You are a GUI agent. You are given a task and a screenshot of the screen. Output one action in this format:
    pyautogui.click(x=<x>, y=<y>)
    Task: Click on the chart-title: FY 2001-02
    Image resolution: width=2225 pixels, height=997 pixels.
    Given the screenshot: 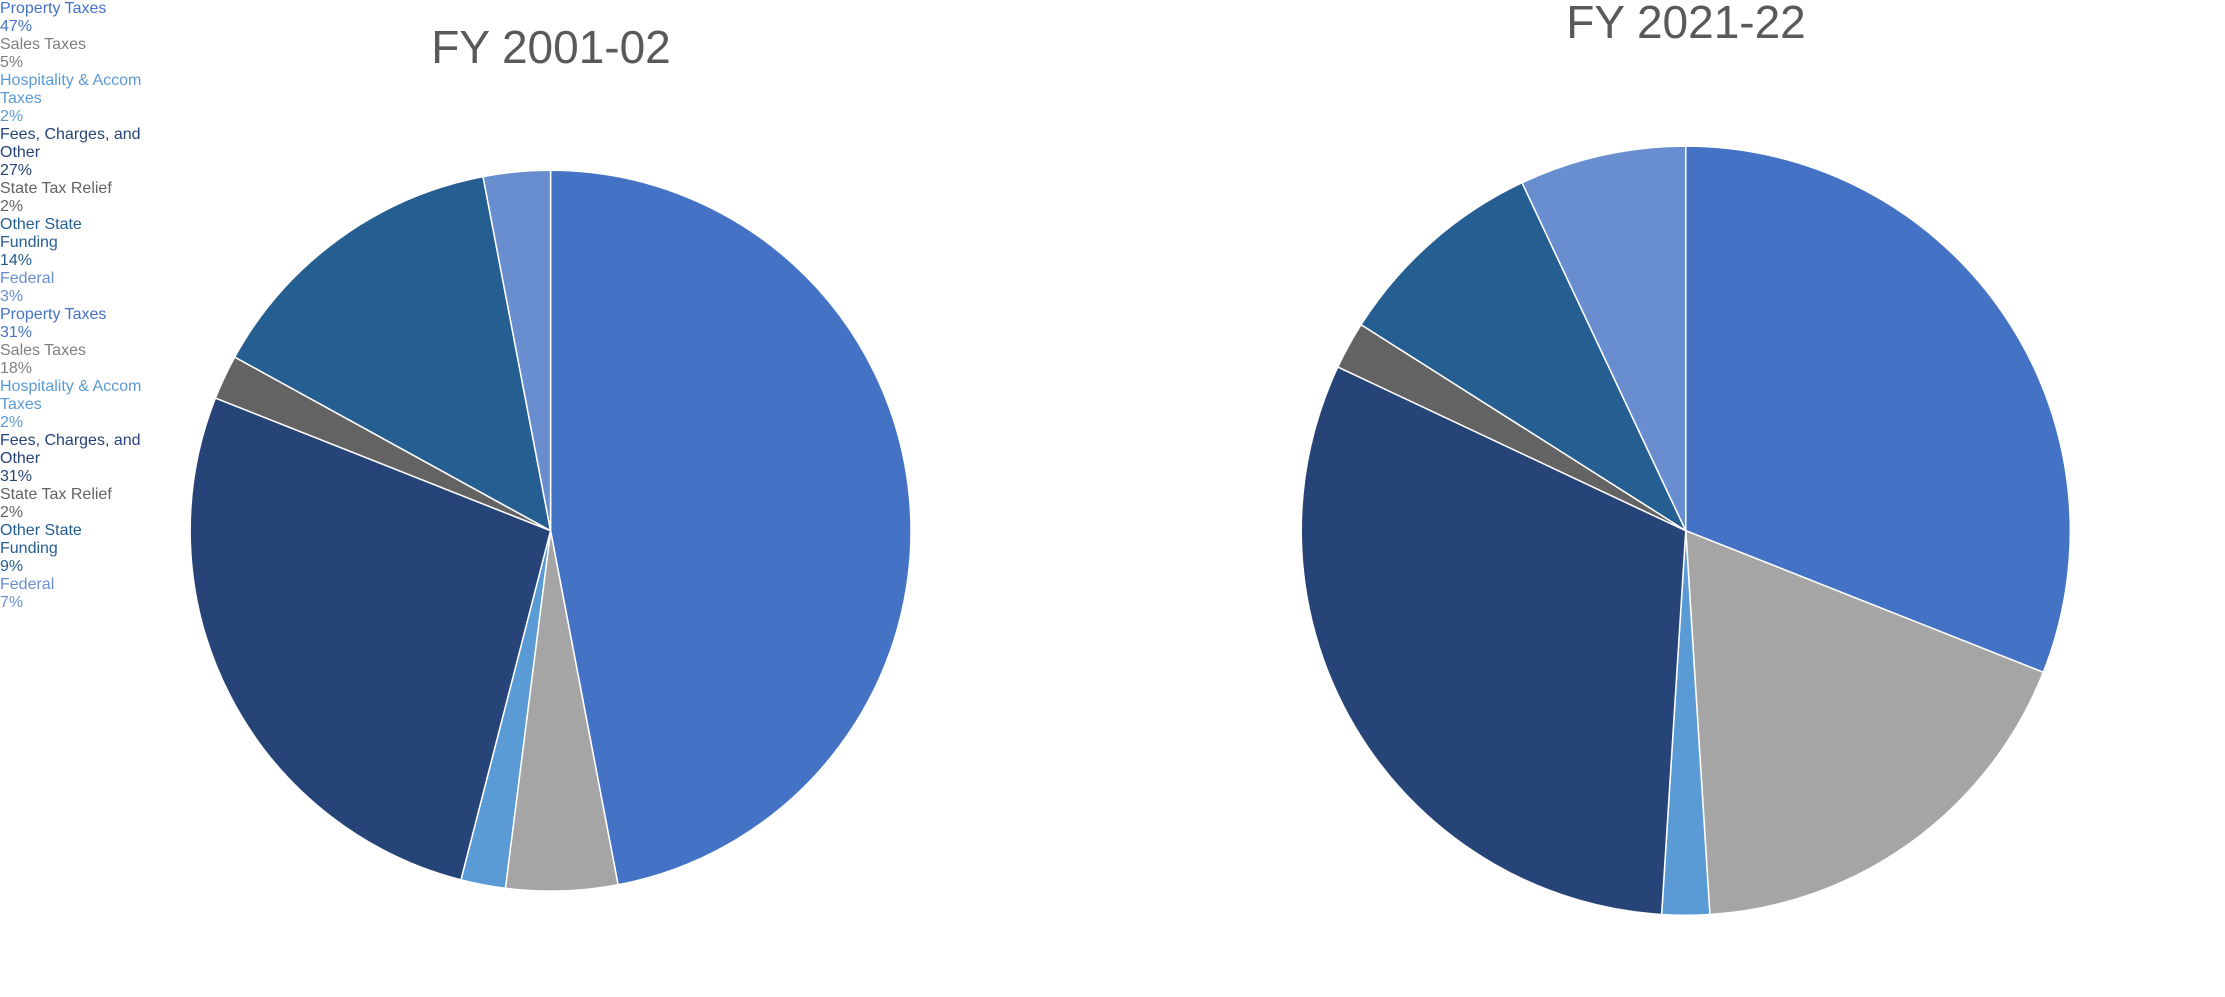 What is the action you would take?
    pyautogui.click(x=551, y=47)
    